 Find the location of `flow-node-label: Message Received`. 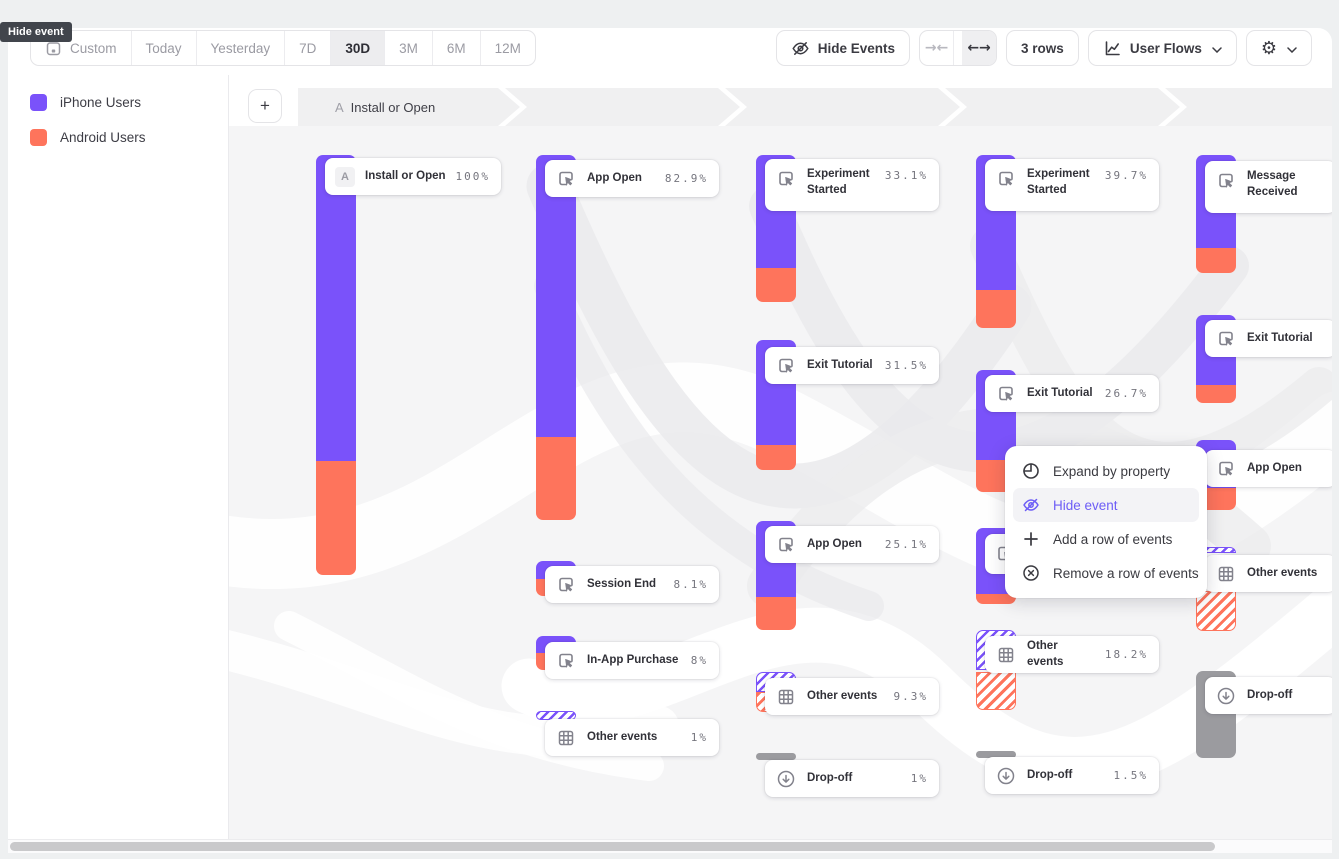

flow-node-label: Message Received is located at coordinates (1272, 184).